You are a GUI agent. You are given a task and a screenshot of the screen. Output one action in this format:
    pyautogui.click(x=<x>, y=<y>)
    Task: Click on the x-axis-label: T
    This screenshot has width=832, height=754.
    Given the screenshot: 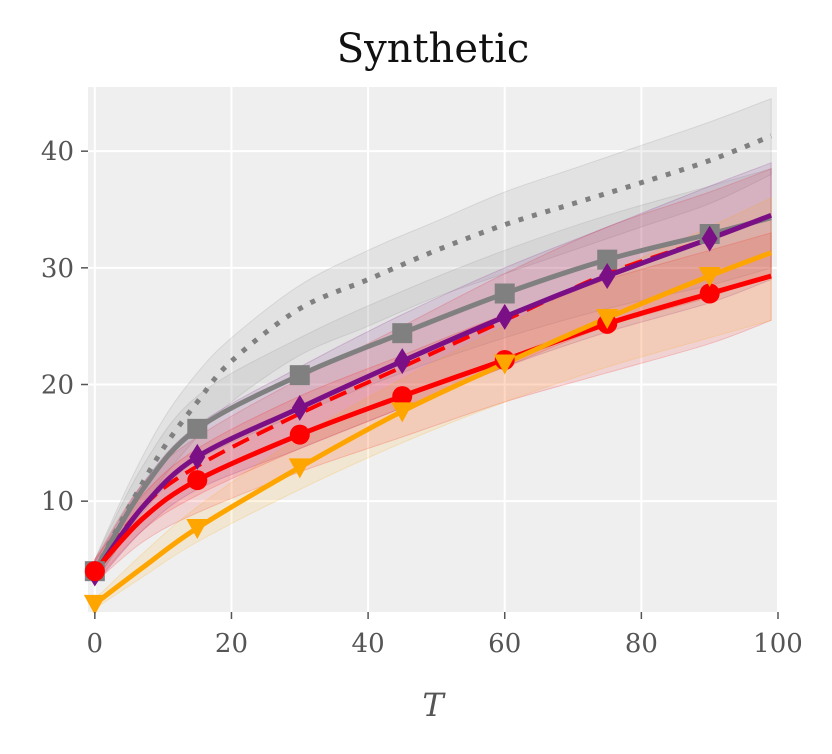 What is the action you would take?
    pyautogui.click(x=434, y=705)
    